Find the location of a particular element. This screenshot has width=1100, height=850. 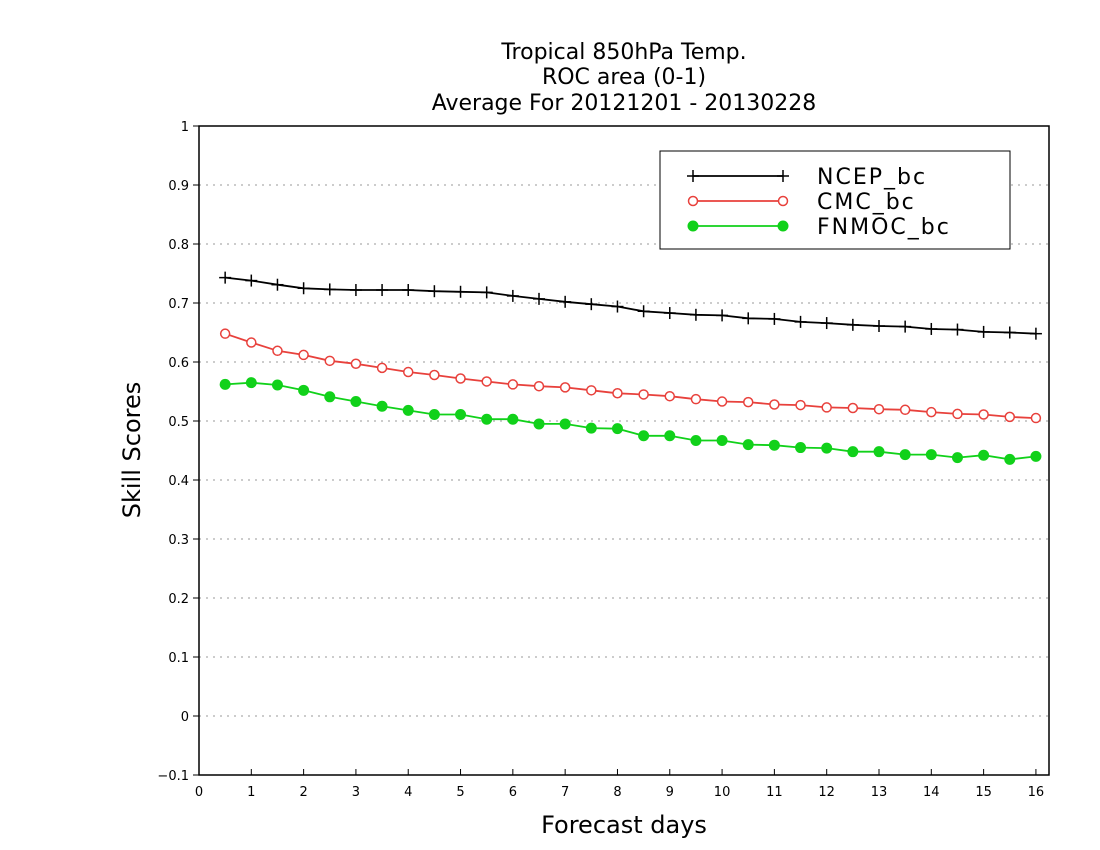

legend-entry-cmc-bc: CMC_bc is located at coordinates (801, 202).